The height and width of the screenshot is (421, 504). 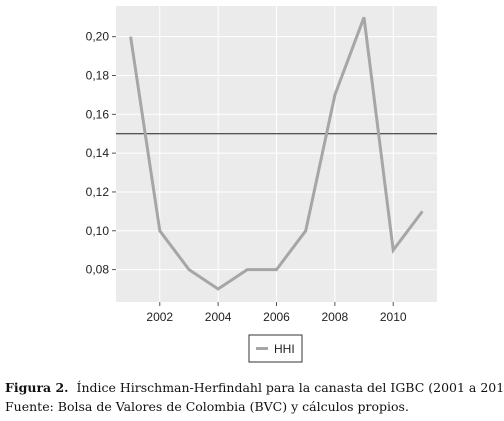 What do you see at coordinates (37, 387) in the screenshot?
I see `figure-label: Figura 2.` at bounding box center [37, 387].